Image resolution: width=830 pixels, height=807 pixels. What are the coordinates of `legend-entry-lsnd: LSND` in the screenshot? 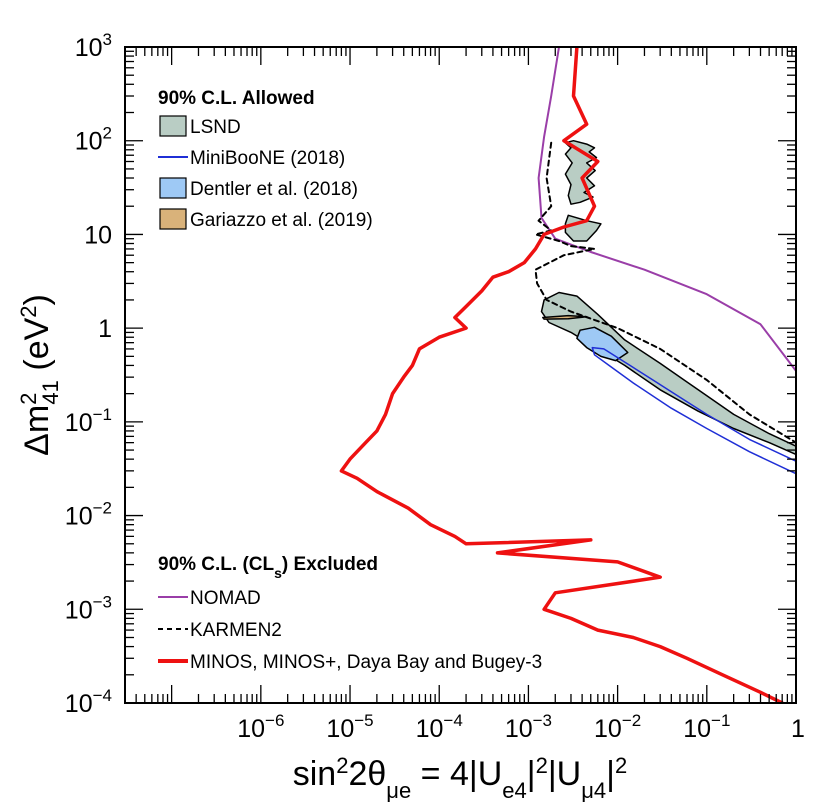 It's located at (200, 126).